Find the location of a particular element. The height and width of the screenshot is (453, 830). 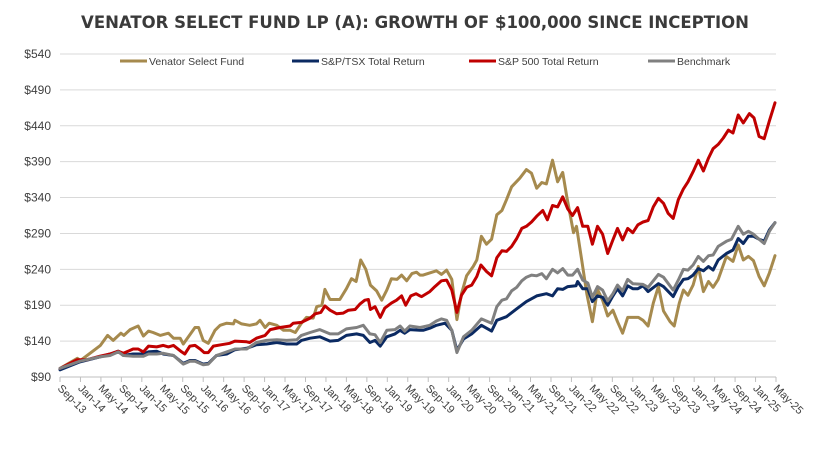

legend-item: S&P 500 Total Return is located at coordinates (534, 62).